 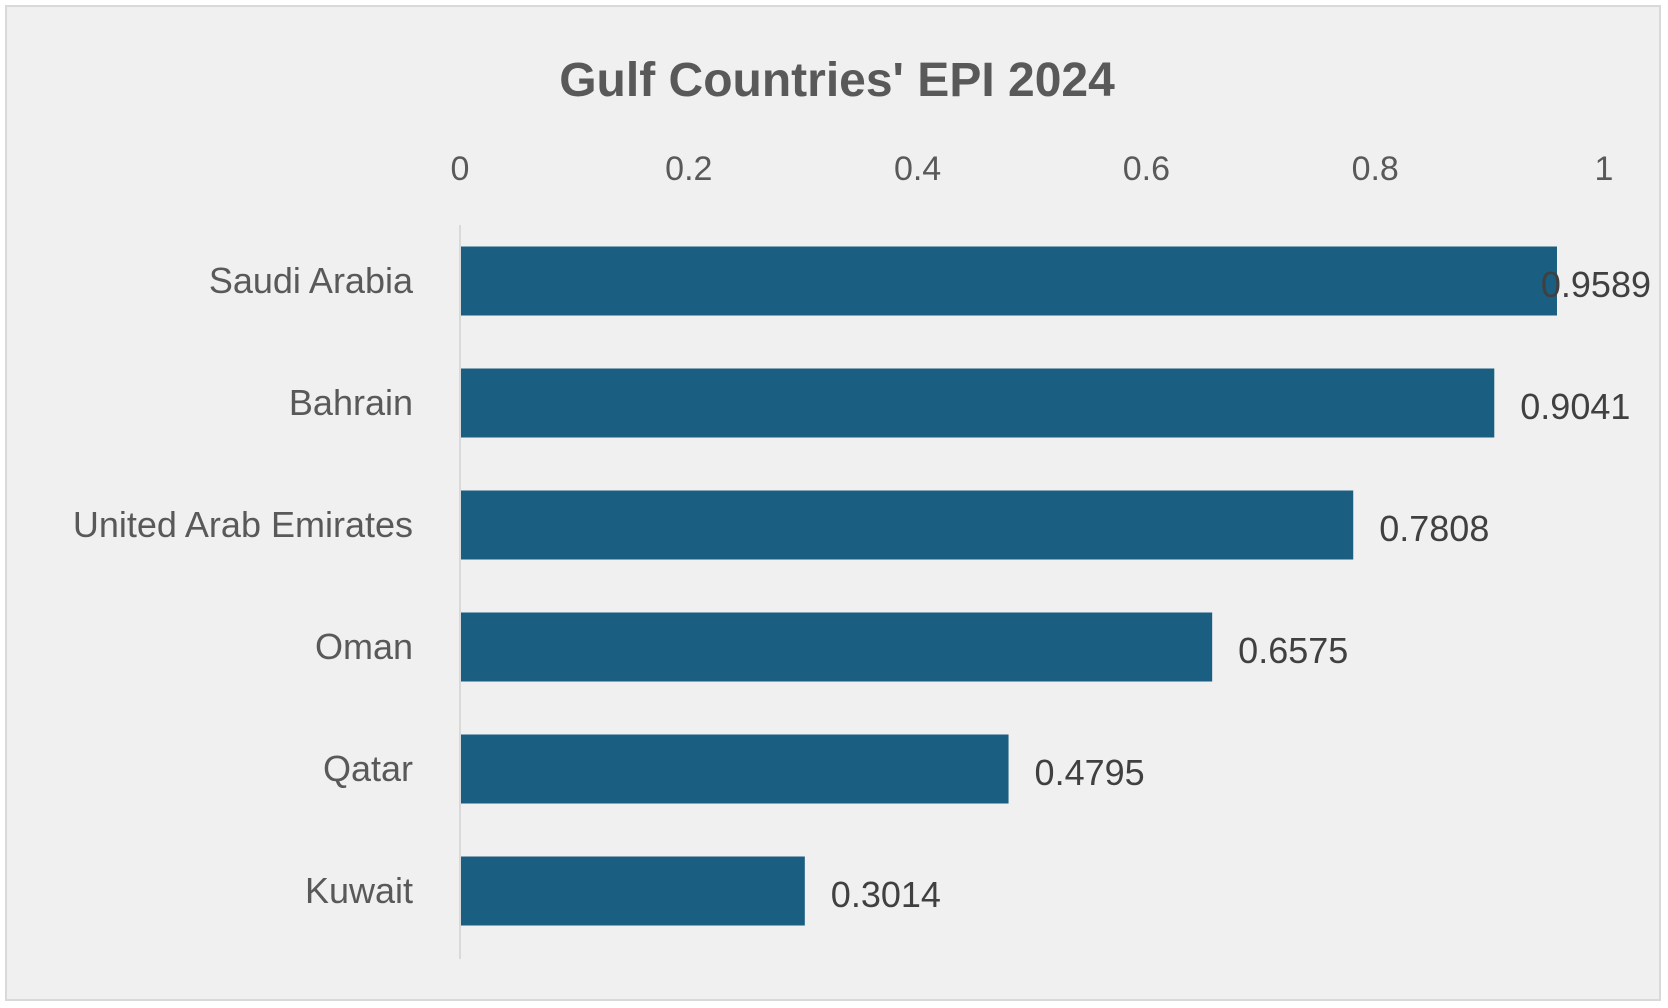 I want to click on data-label: 0.9041, so click(x=1575, y=406).